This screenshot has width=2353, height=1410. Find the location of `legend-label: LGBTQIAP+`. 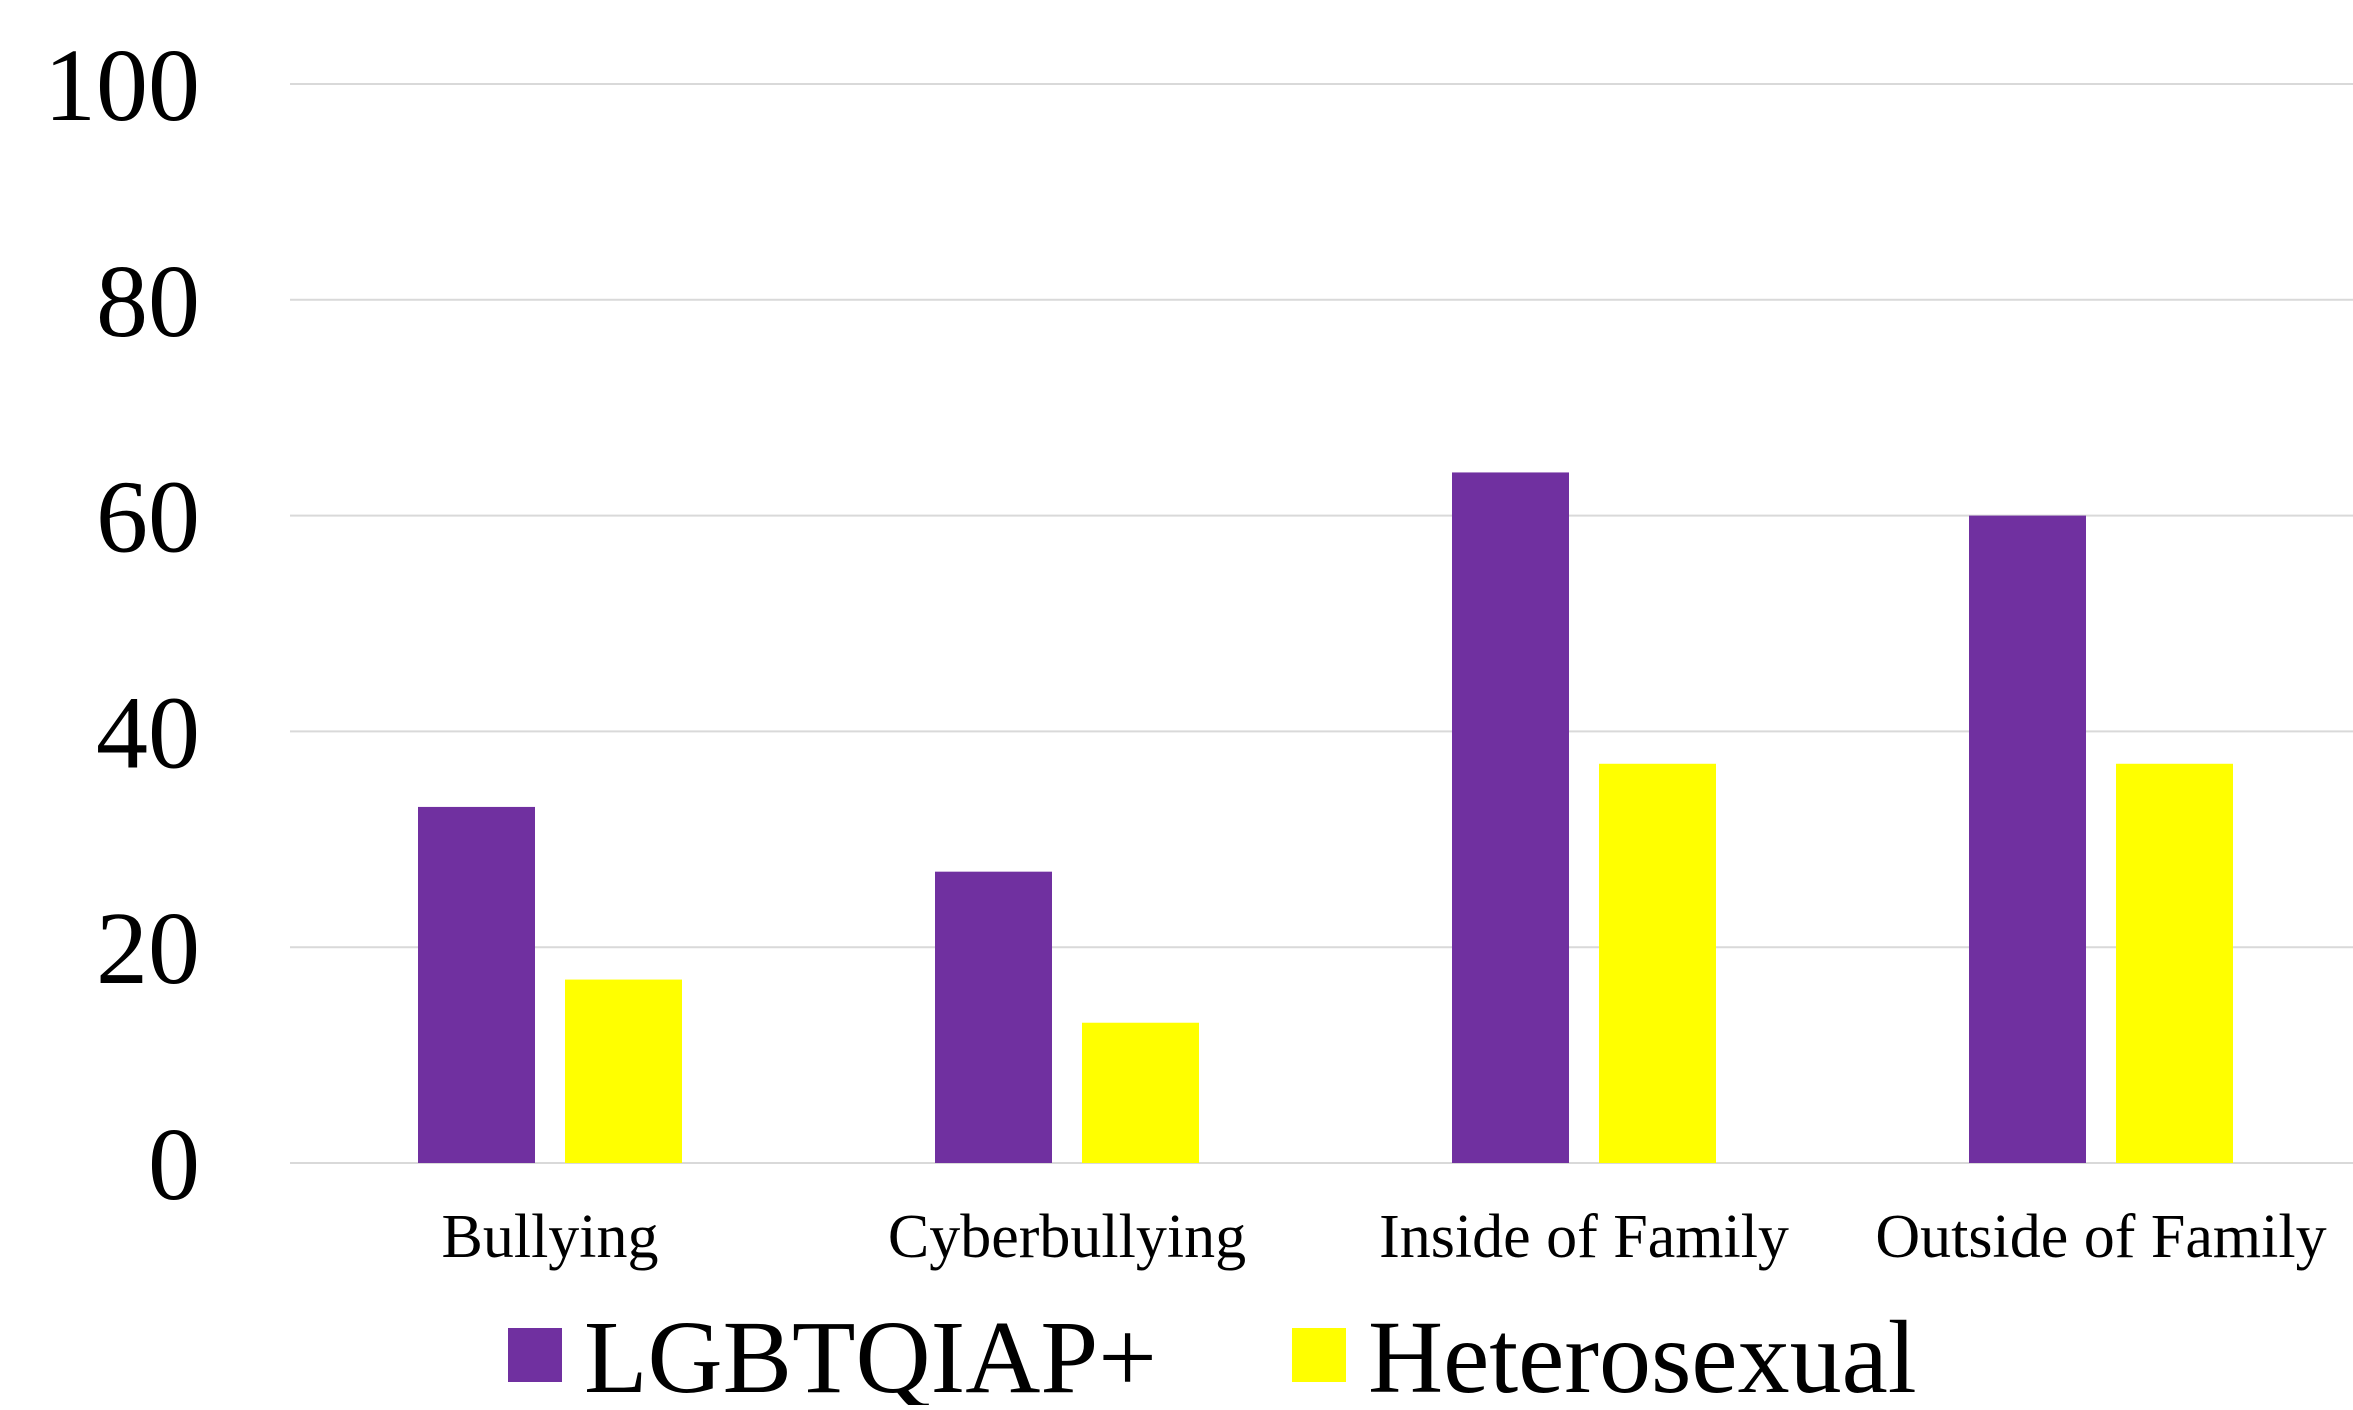

legend-label: LGBTQIAP+ is located at coordinates (870, 1352).